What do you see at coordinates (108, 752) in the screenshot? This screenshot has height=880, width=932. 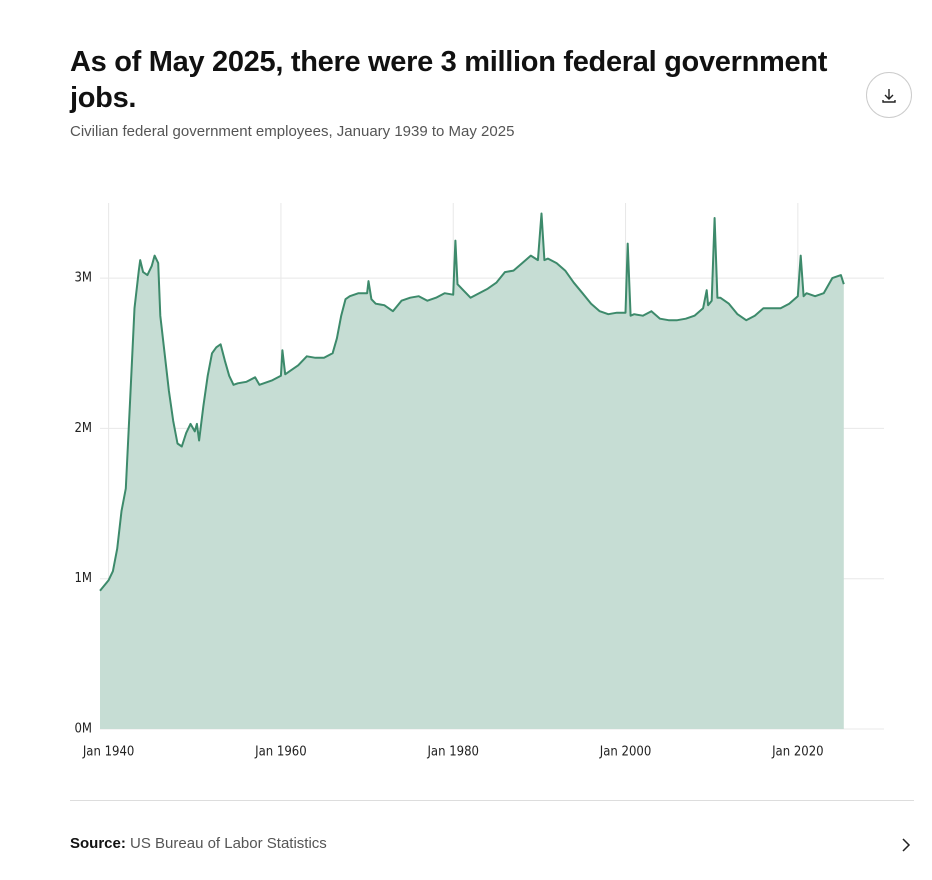 I see `x-tick-label: Jan 1940` at bounding box center [108, 752].